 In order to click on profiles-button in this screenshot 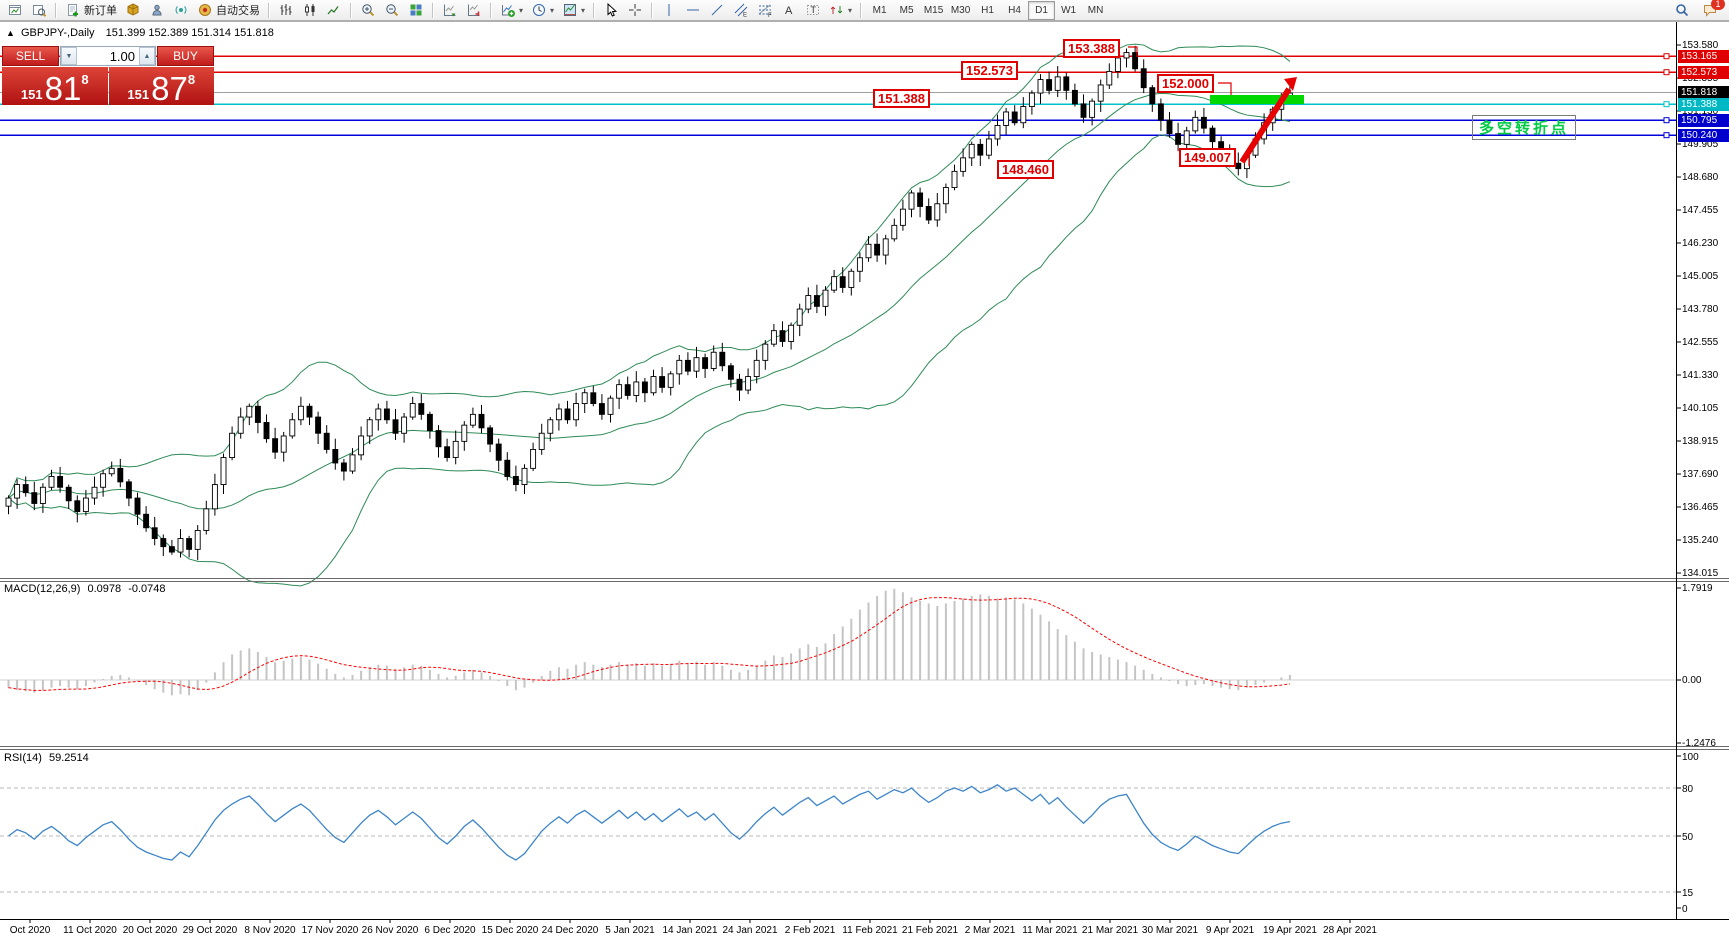, I will do `click(39, 10)`.